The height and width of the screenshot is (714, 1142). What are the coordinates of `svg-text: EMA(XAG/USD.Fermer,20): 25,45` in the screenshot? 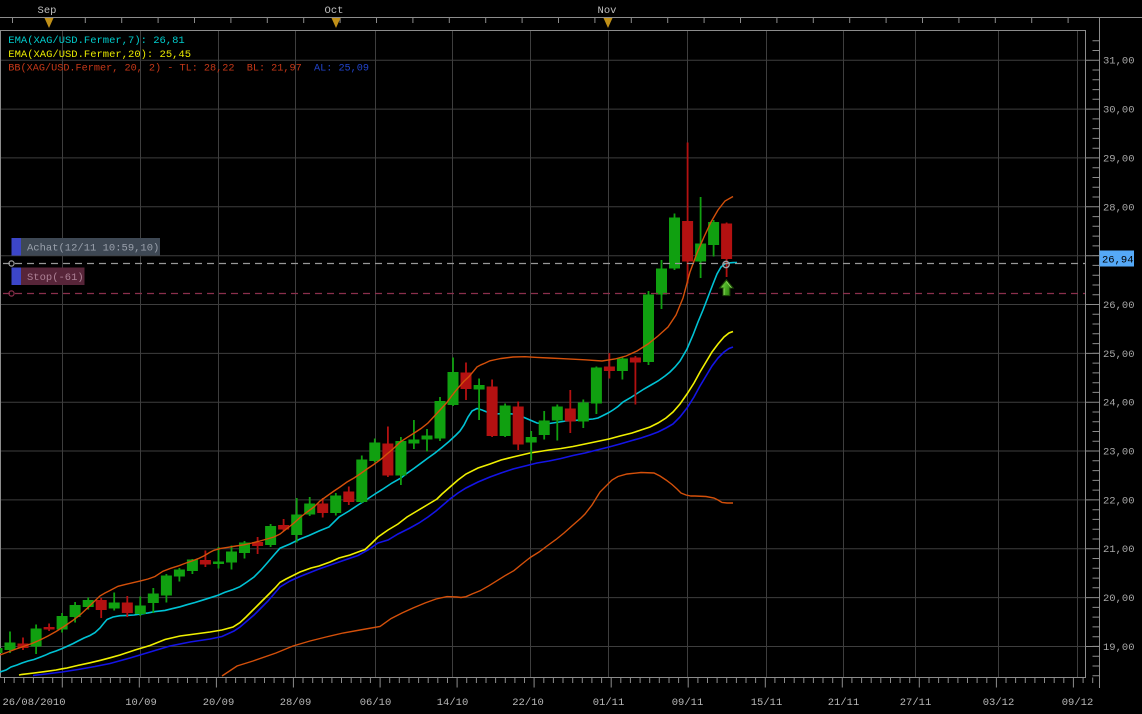 It's located at (99, 55).